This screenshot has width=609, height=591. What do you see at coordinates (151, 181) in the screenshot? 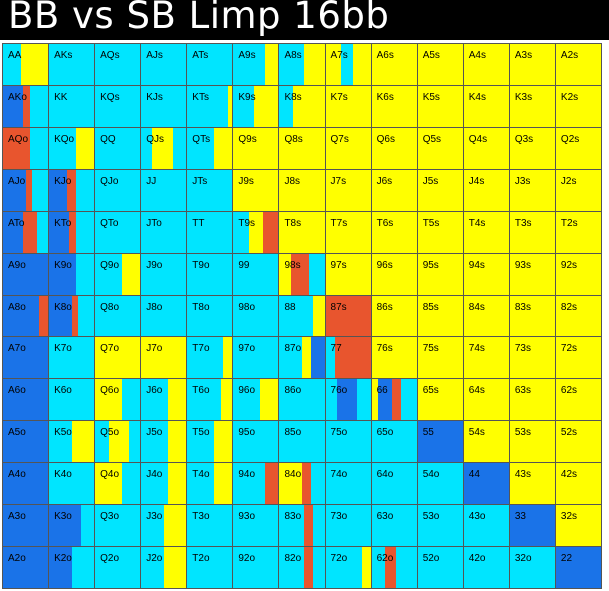
I see `hand-label: JJ` at bounding box center [151, 181].